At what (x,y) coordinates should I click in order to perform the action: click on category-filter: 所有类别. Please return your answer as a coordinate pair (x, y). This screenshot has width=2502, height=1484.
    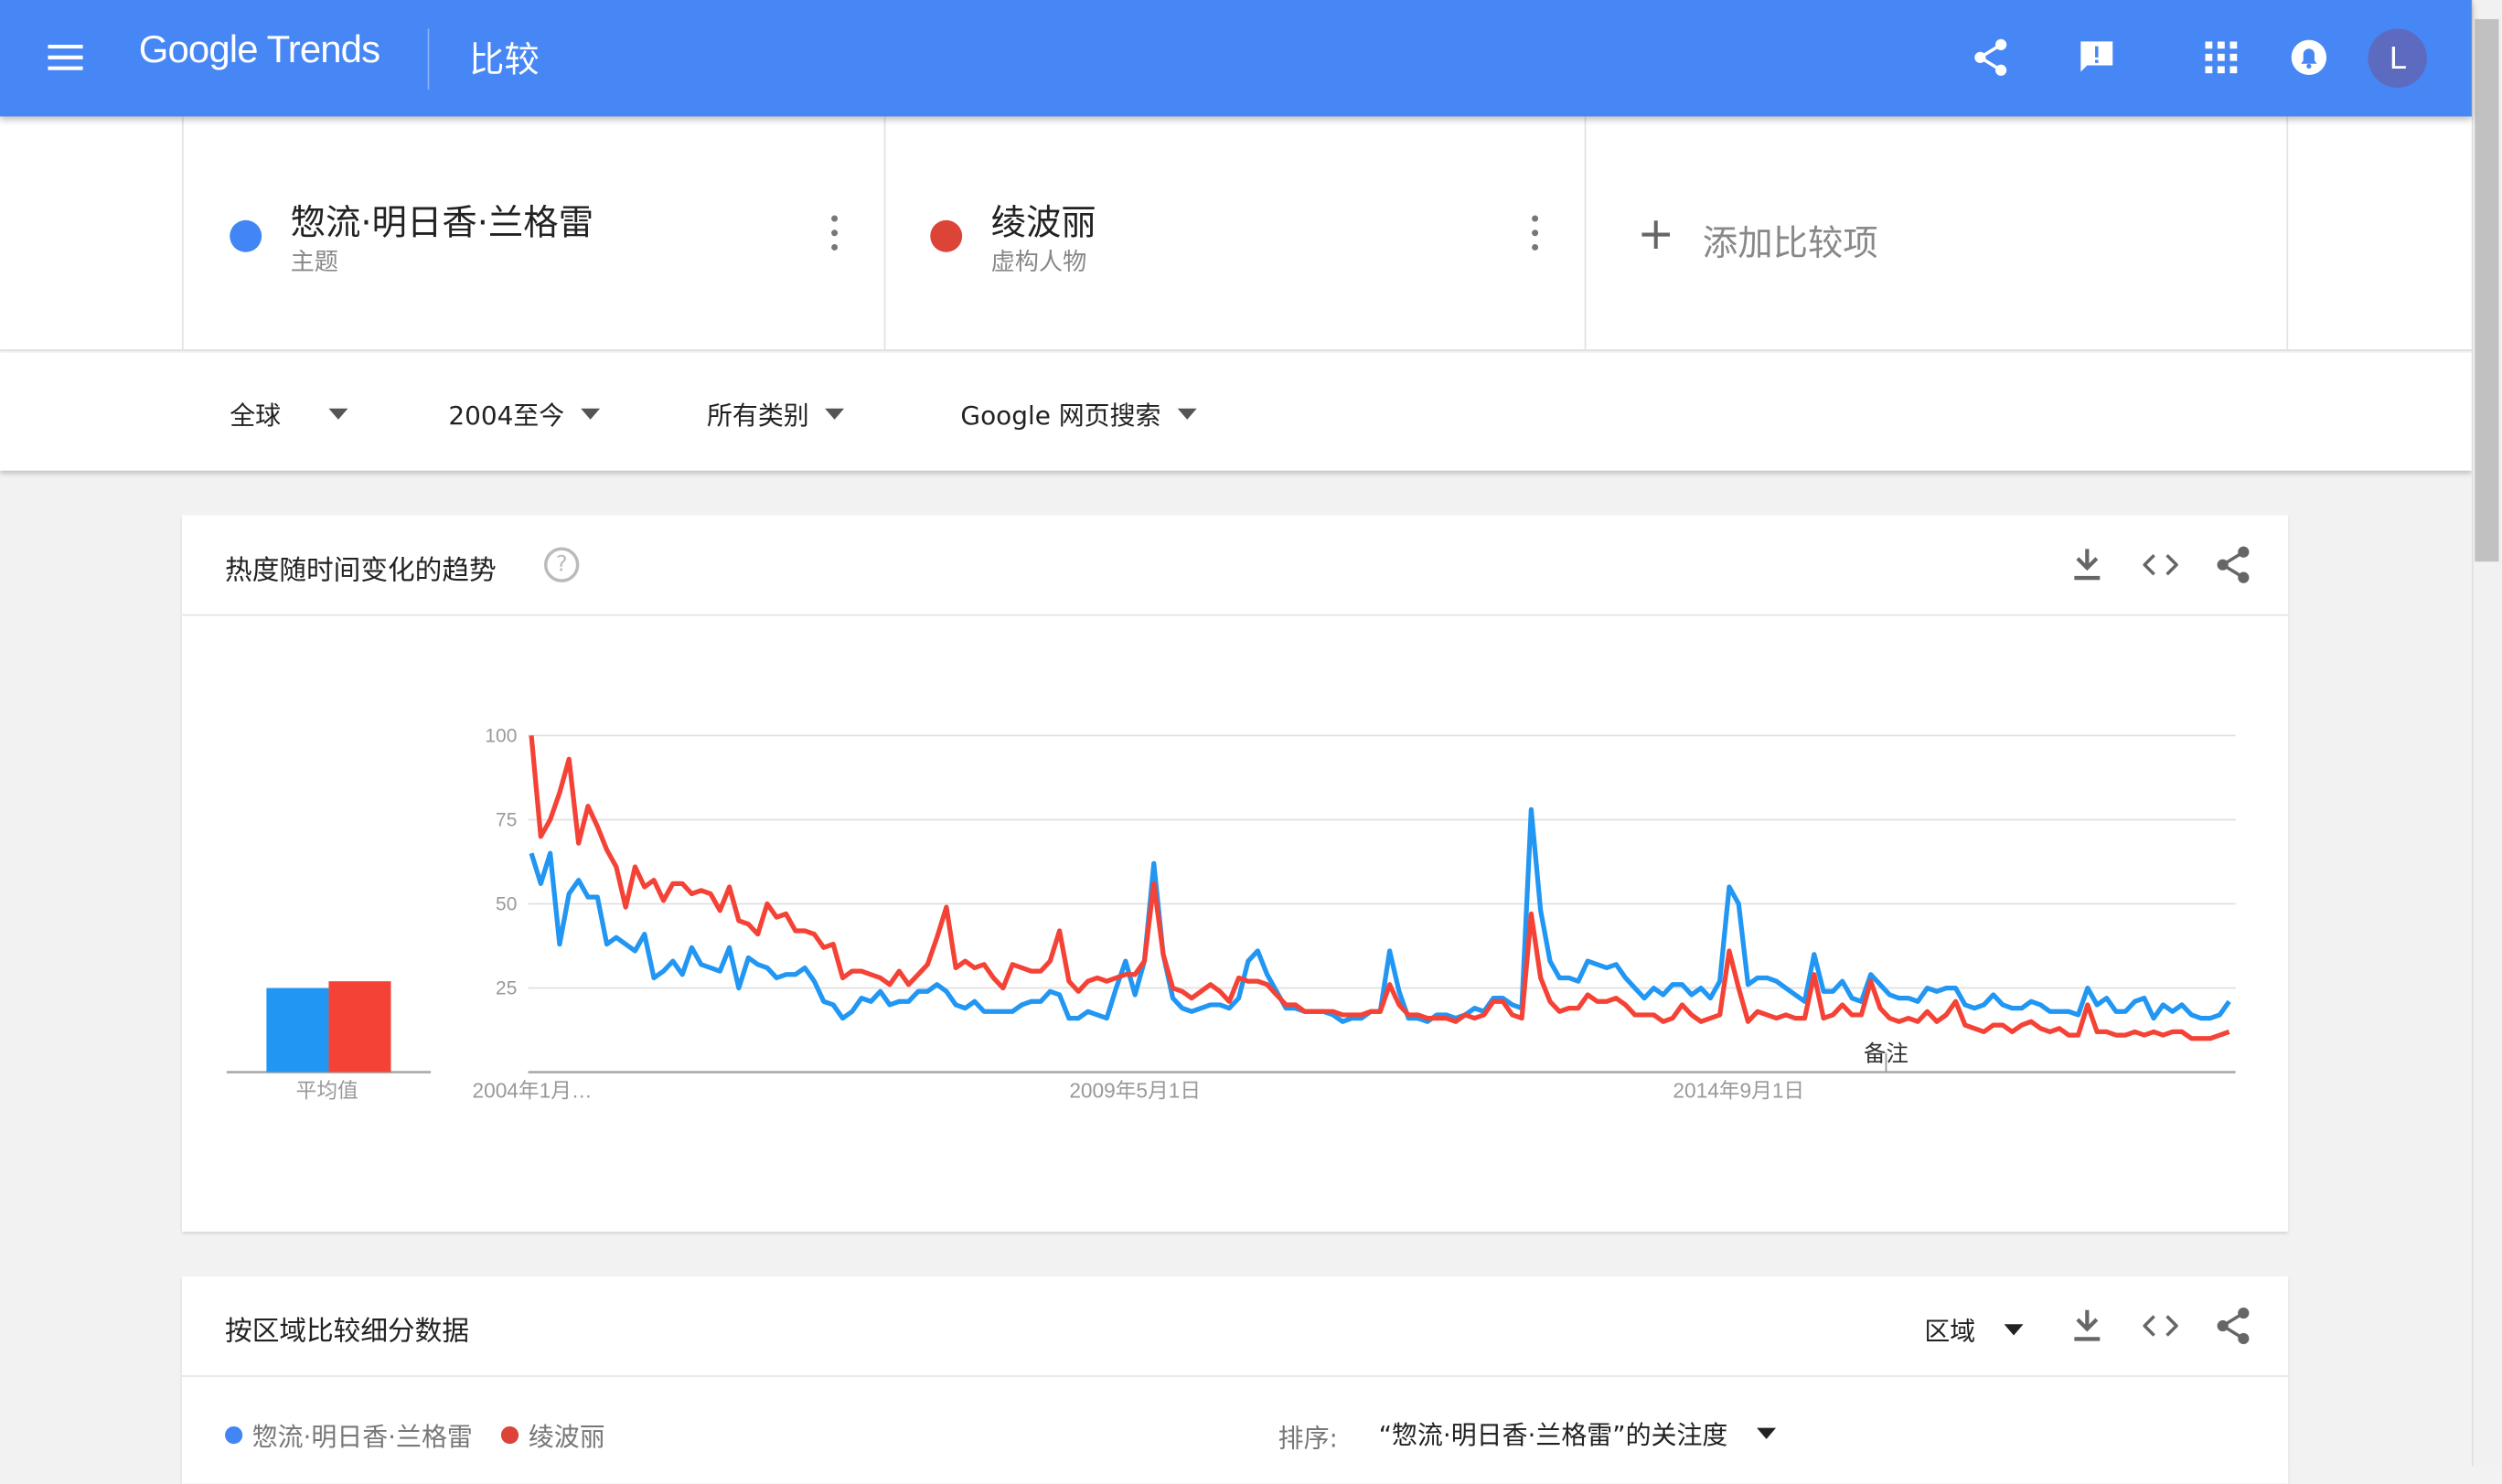
    Looking at the image, I should click on (776, 413).